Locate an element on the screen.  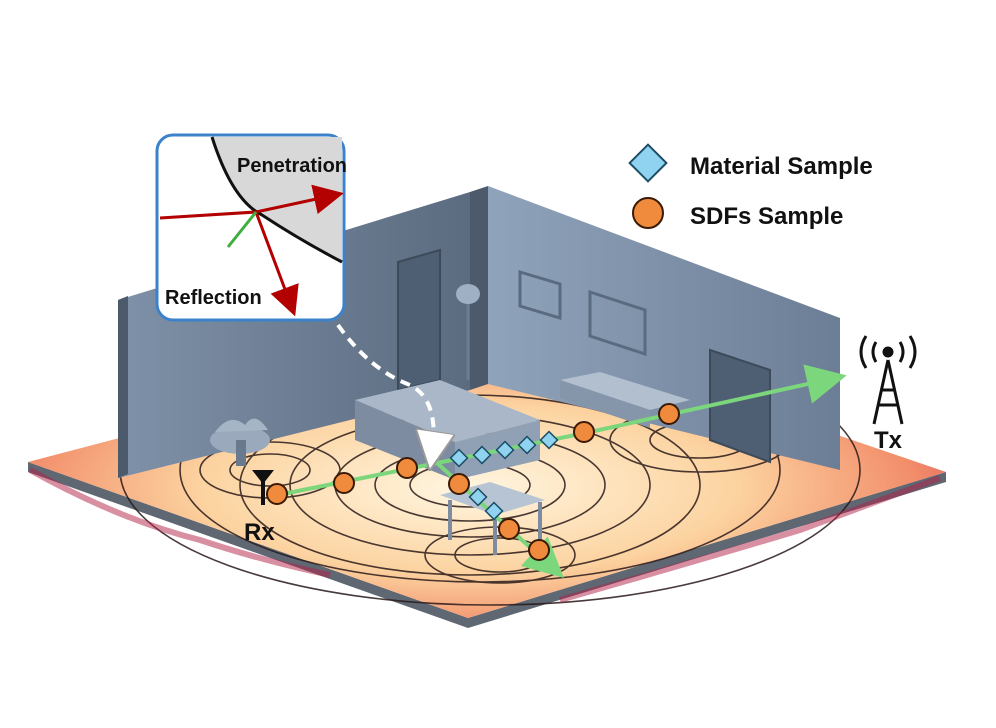
reflection-label: Reflection is located at coordinates (213, 298).